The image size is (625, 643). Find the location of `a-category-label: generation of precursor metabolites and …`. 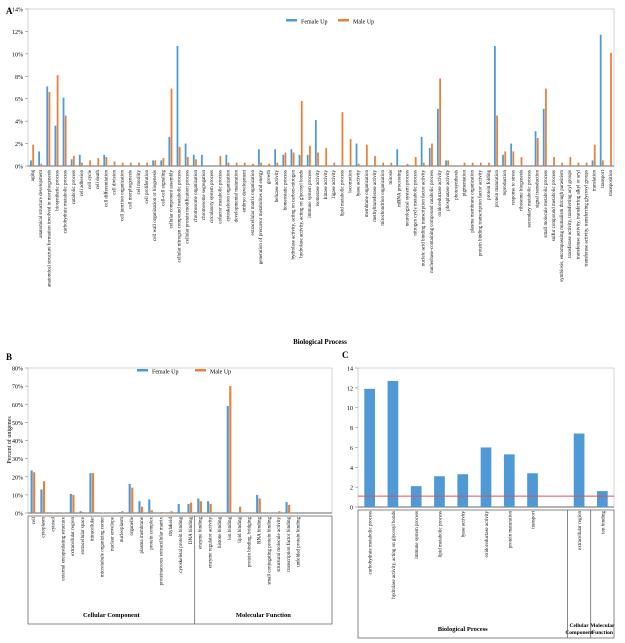

a-category-label: generation of precursor metabolites and … is located at coordinates (261, 217).